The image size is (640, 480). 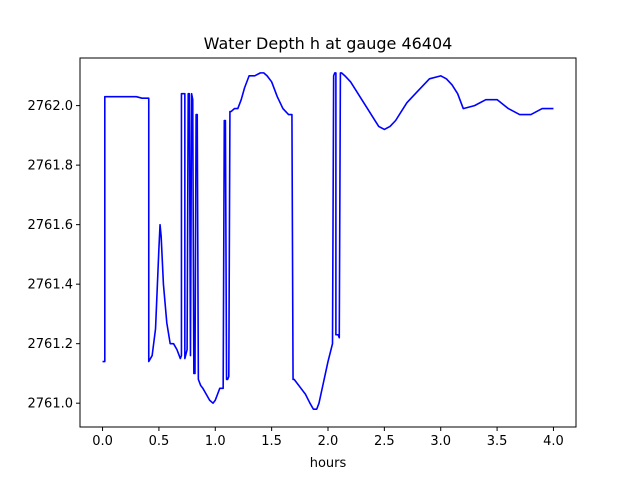 What do you see at coordinates (384, 441) in the screenshot?
I see `x-tick-label: 2.5` at bounding box center [384, 441].